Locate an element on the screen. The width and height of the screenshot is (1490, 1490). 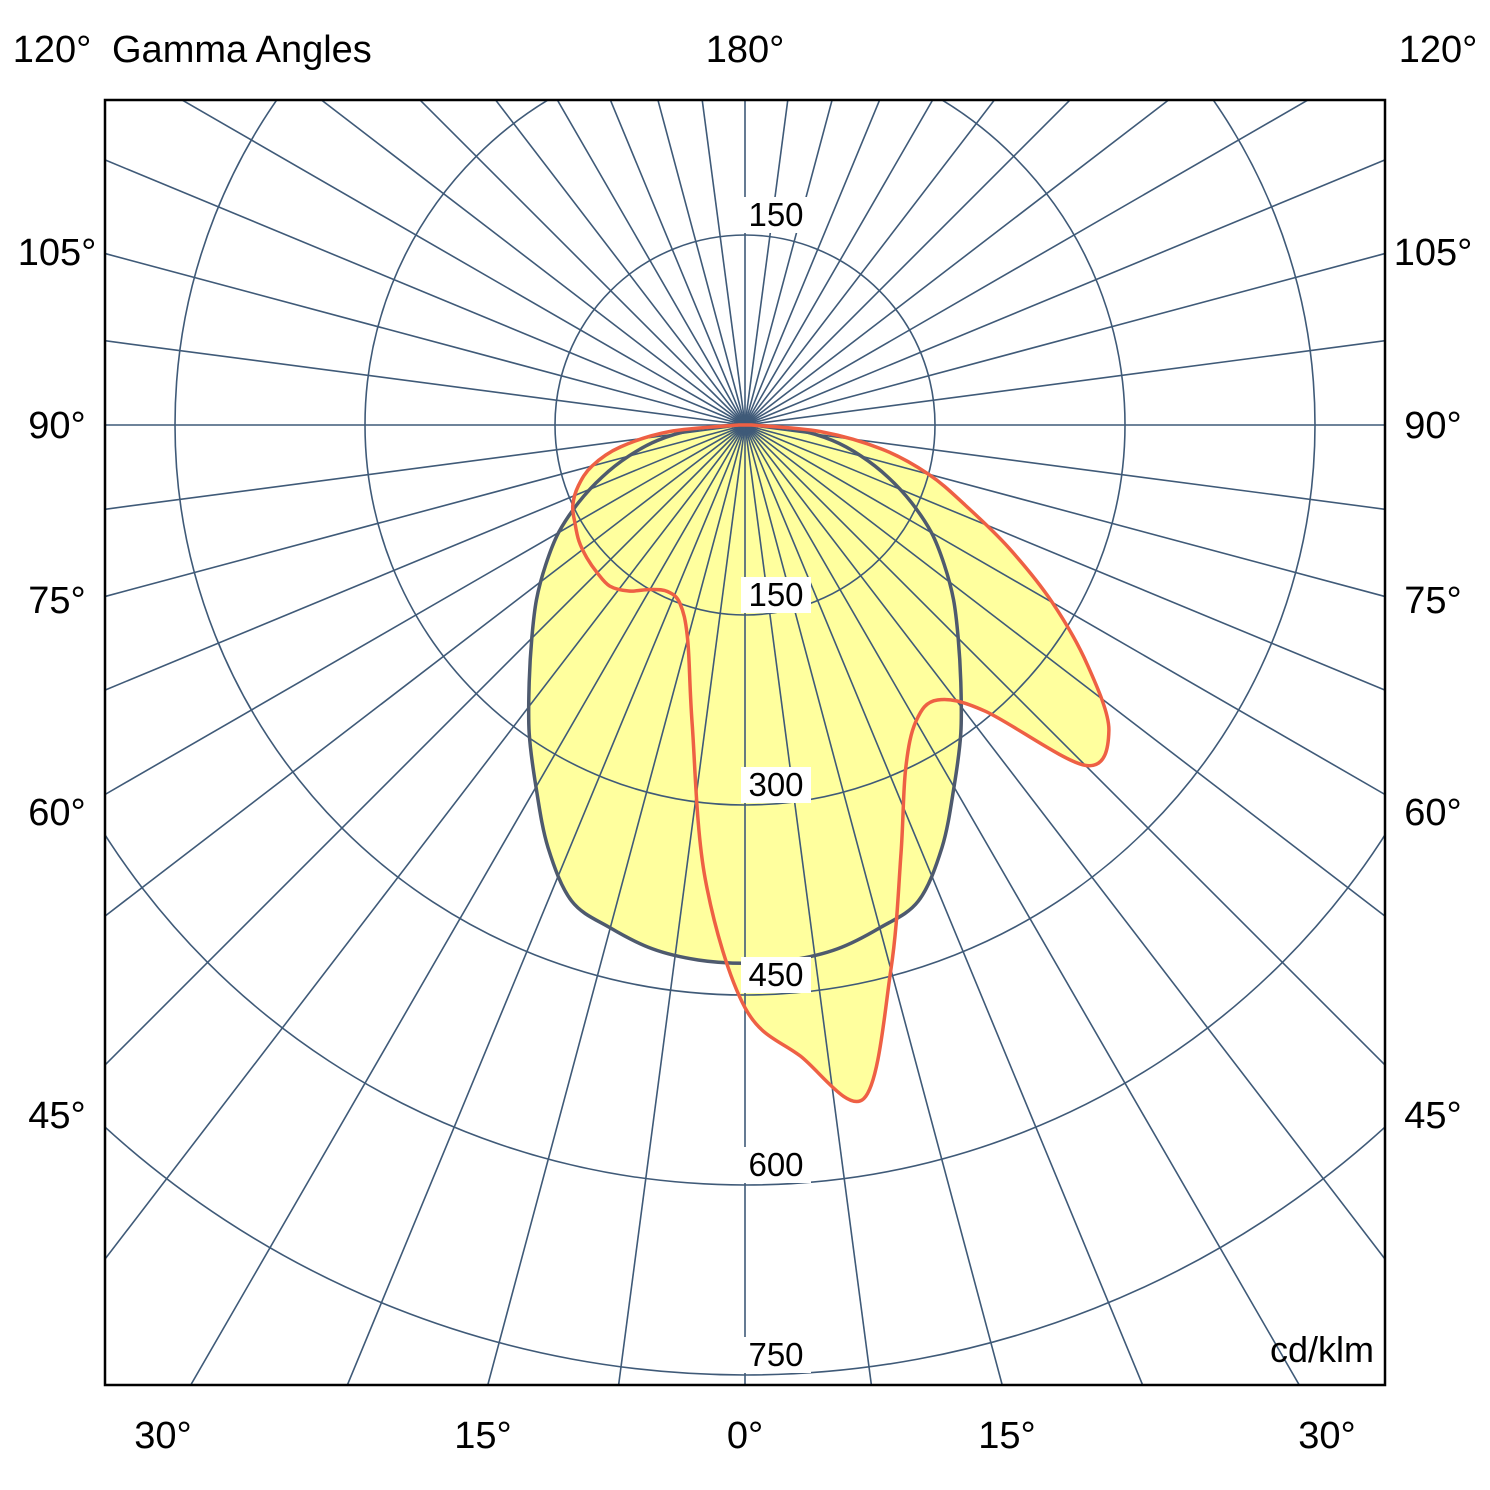
chart-title: Gamma Angles is located at coordinates (242, 50).